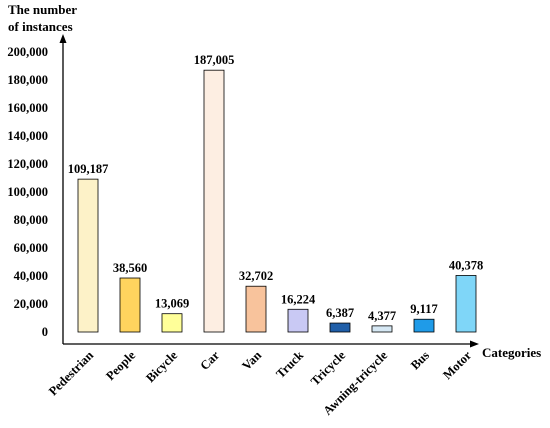 This screenshot has height=428, width=550. What do you see at coordinates (130, 305) in the screenshot?
I see `bar-people` at bounding box center [130, 305].